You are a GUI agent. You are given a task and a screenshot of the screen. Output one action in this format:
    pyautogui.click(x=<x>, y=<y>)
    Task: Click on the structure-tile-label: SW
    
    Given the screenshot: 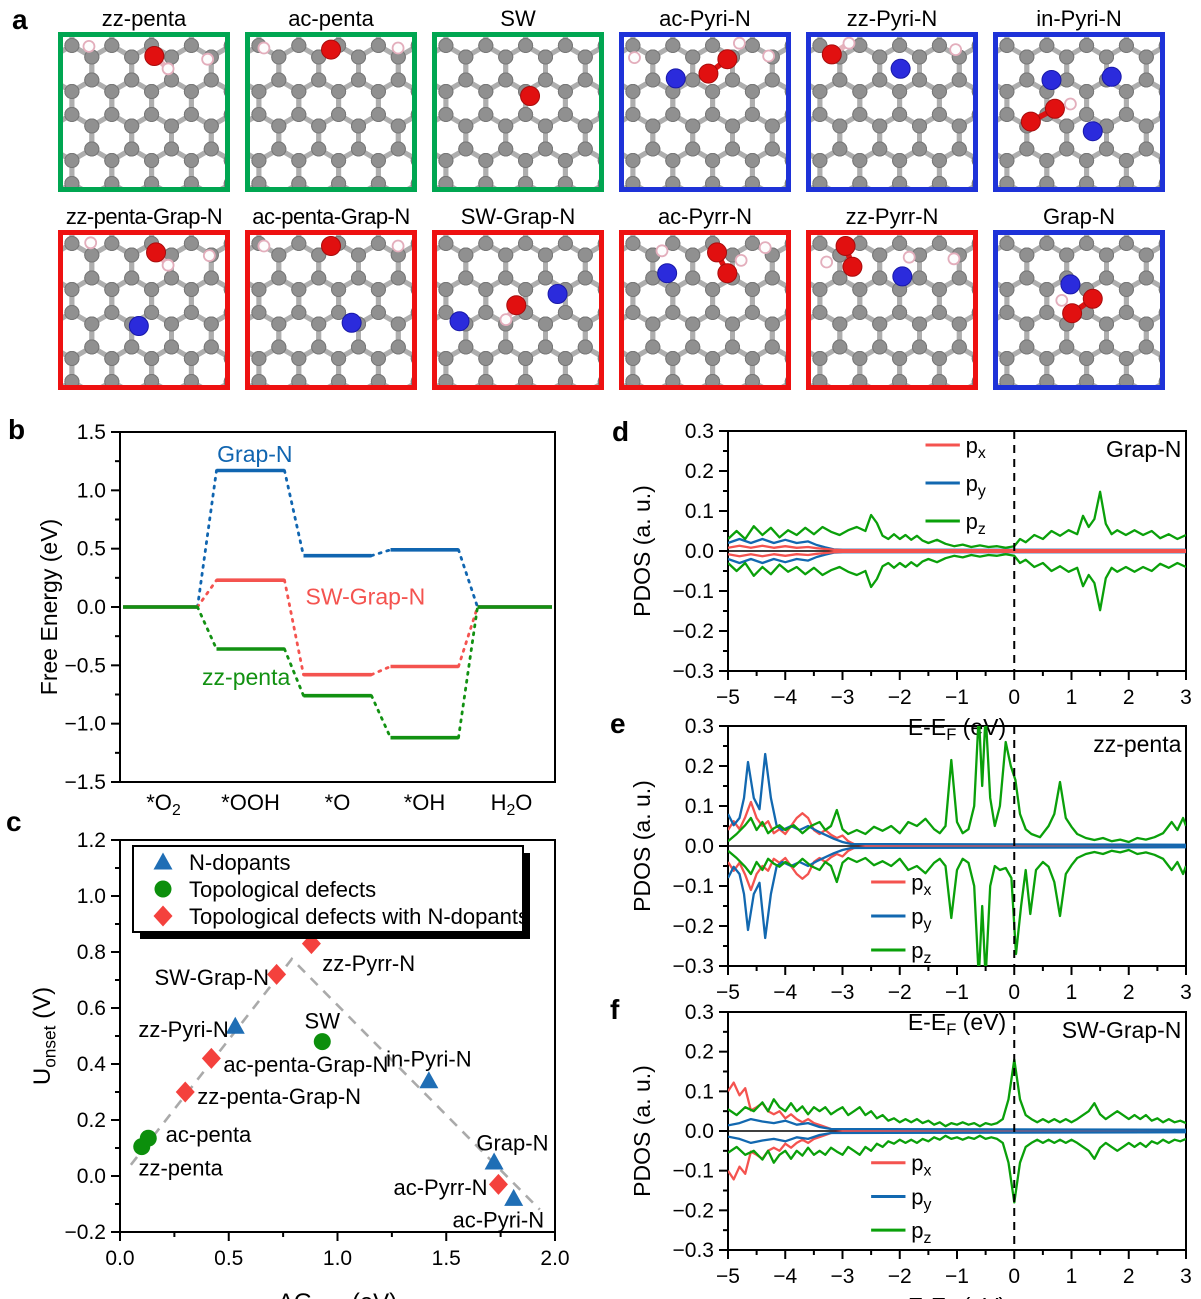 What is the action you would take?
    pyautogui.click(x=518, y=18)
    